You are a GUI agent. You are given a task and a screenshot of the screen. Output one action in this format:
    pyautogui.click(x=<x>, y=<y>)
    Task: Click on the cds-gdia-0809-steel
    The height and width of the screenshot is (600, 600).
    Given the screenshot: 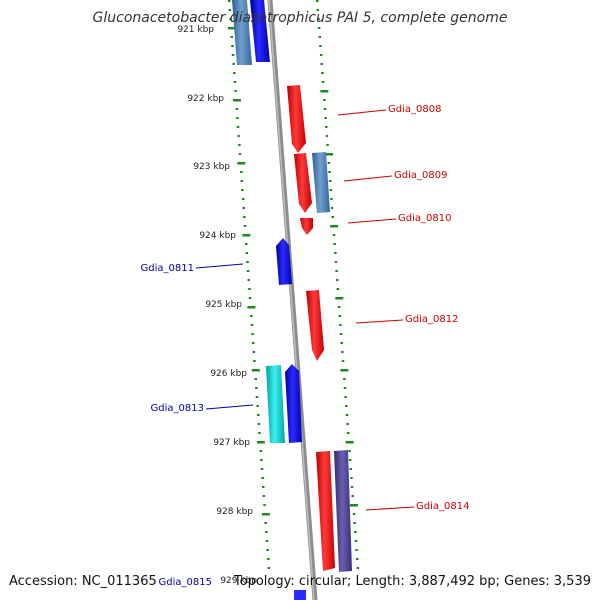 What is the action you would take?
    pyautogui.click(x=321, y=182)
    